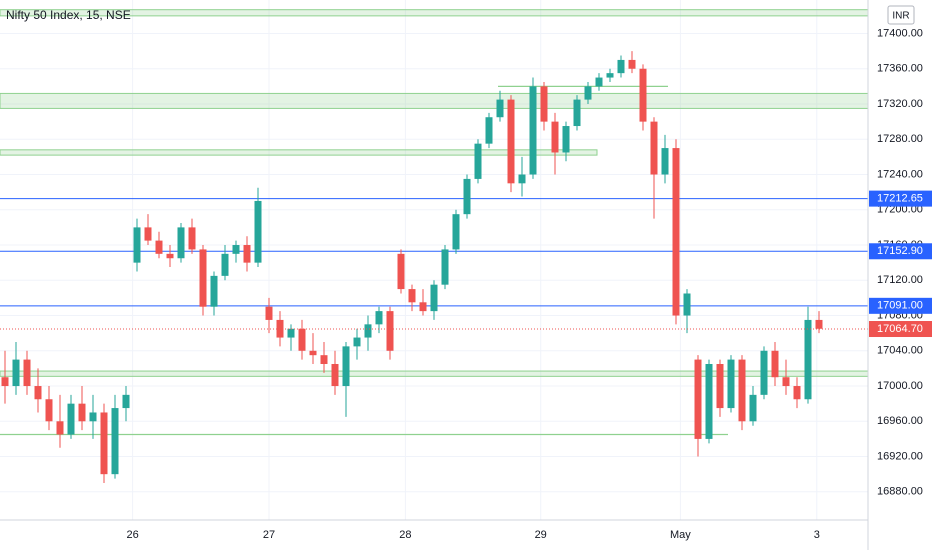 This screenshot has height=550, width=932. Describe the element at coordinates (132, 535) in the screenshot. I see `x-tick-label: 26` at that location.